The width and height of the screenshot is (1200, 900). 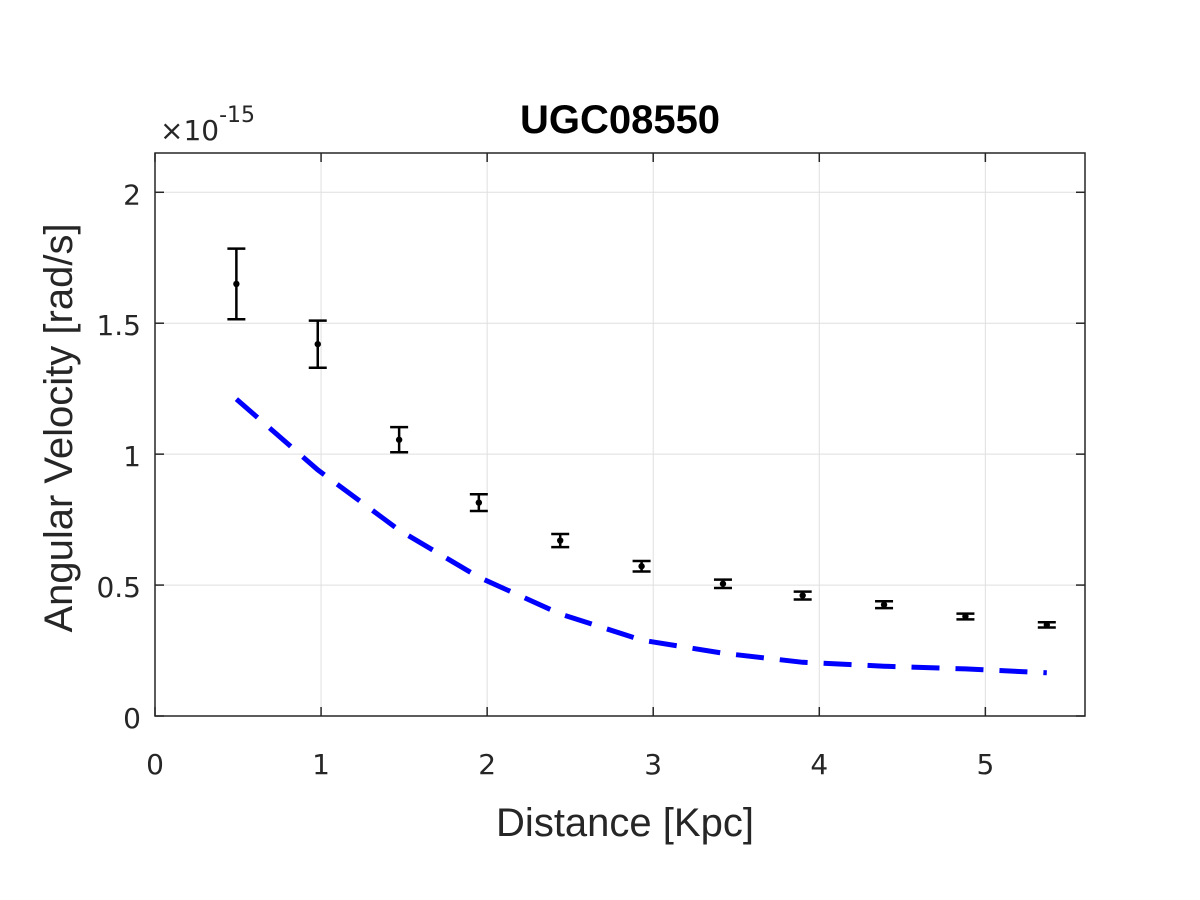 What do you see at coordinates (487, 764) in the screenshot?
I see `x-tick-label: 2` at bounding box center [487, 764].